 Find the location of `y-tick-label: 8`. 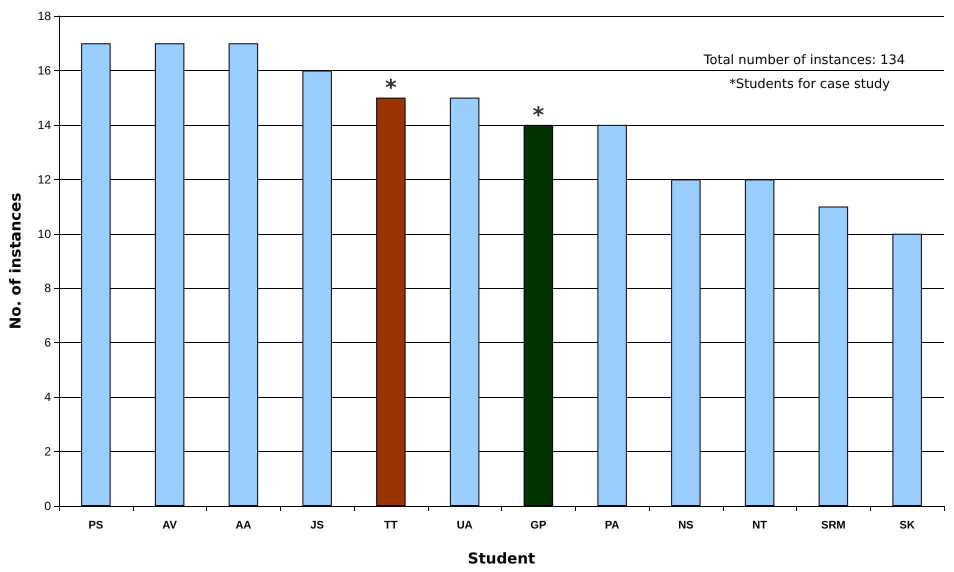

y-tick-label: 8 is located at coordinates (48, 288).